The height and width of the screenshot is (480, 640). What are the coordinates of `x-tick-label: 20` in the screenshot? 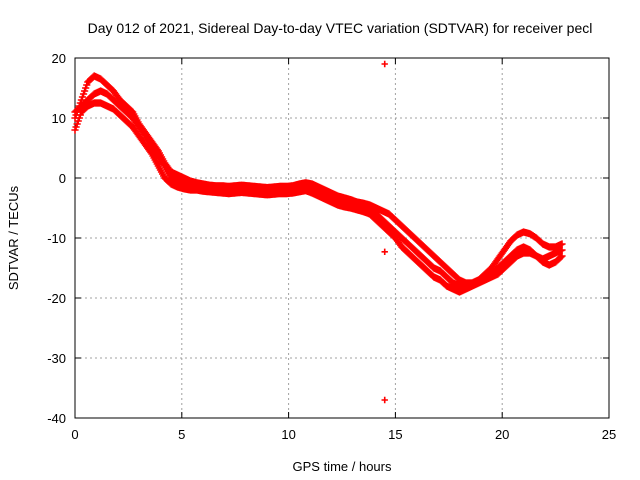 It's located at (502, 434).